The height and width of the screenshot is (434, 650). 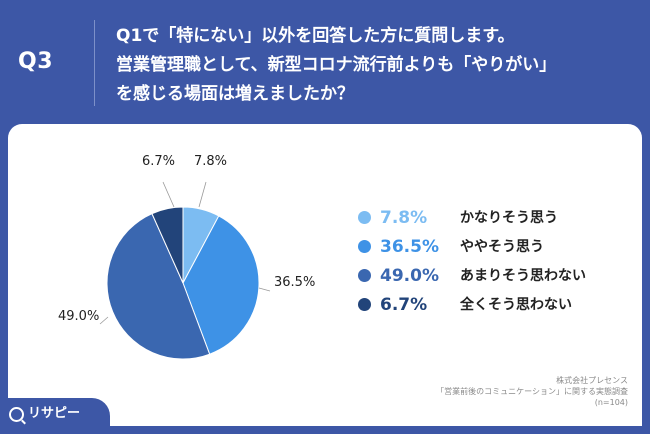 What do you see at coordinates (409, 247) in the screenshot?
I see `legend-percent: 36.5%` at bounding box center [409, 247].